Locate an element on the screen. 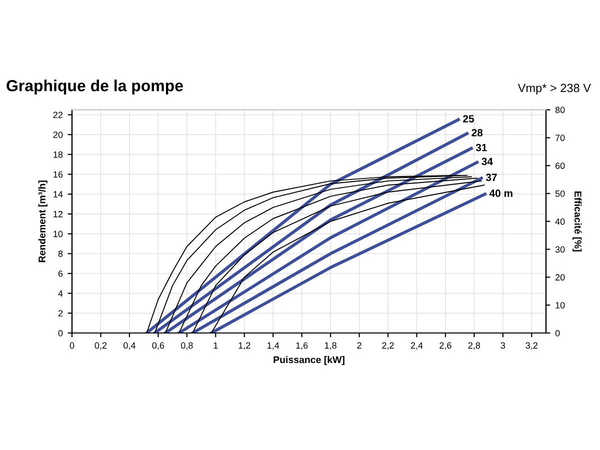  x-tick-label: 2,8 is located at coordinates (474, 346).